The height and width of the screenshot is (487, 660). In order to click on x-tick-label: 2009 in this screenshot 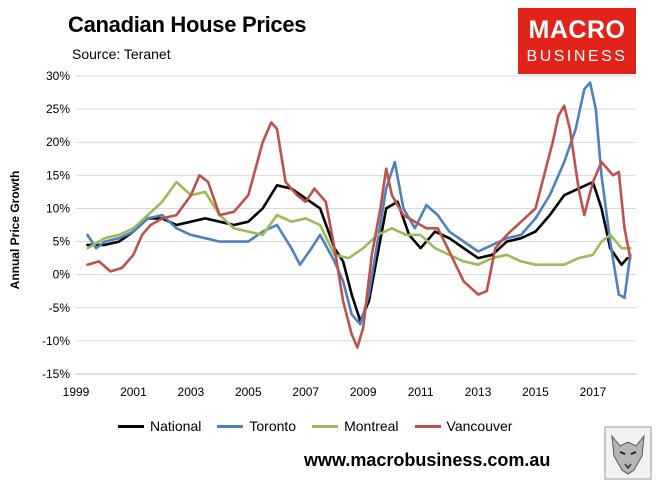, I will do `click(363, 392)`.